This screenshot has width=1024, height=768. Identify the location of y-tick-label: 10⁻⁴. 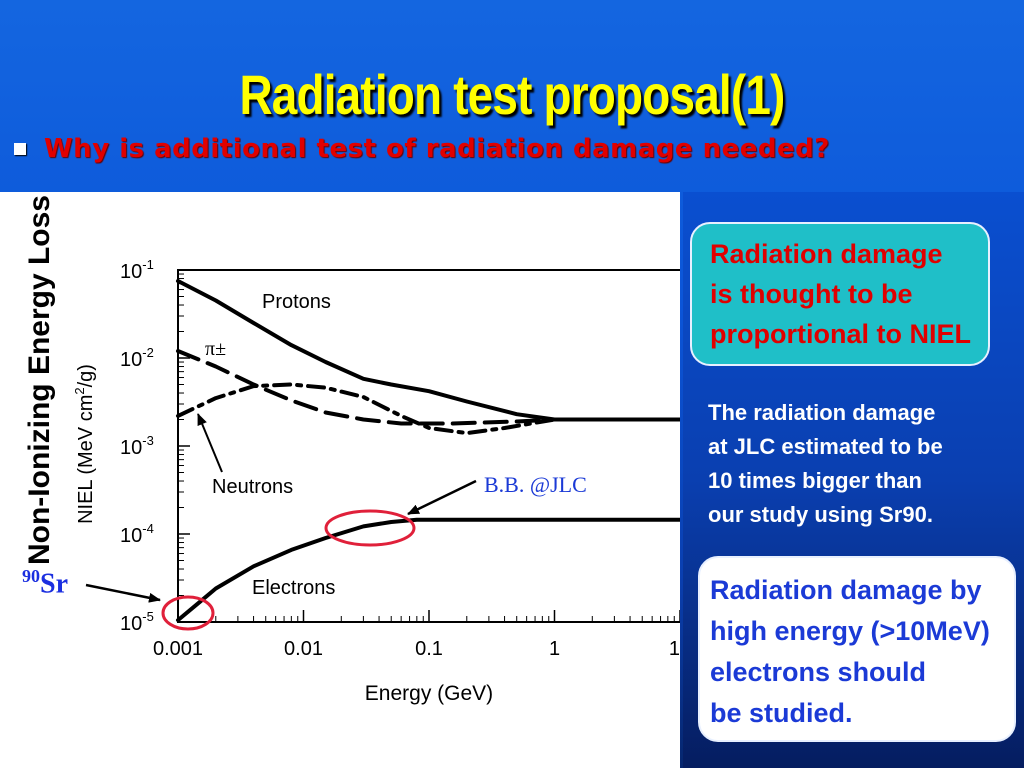
(137, 534).